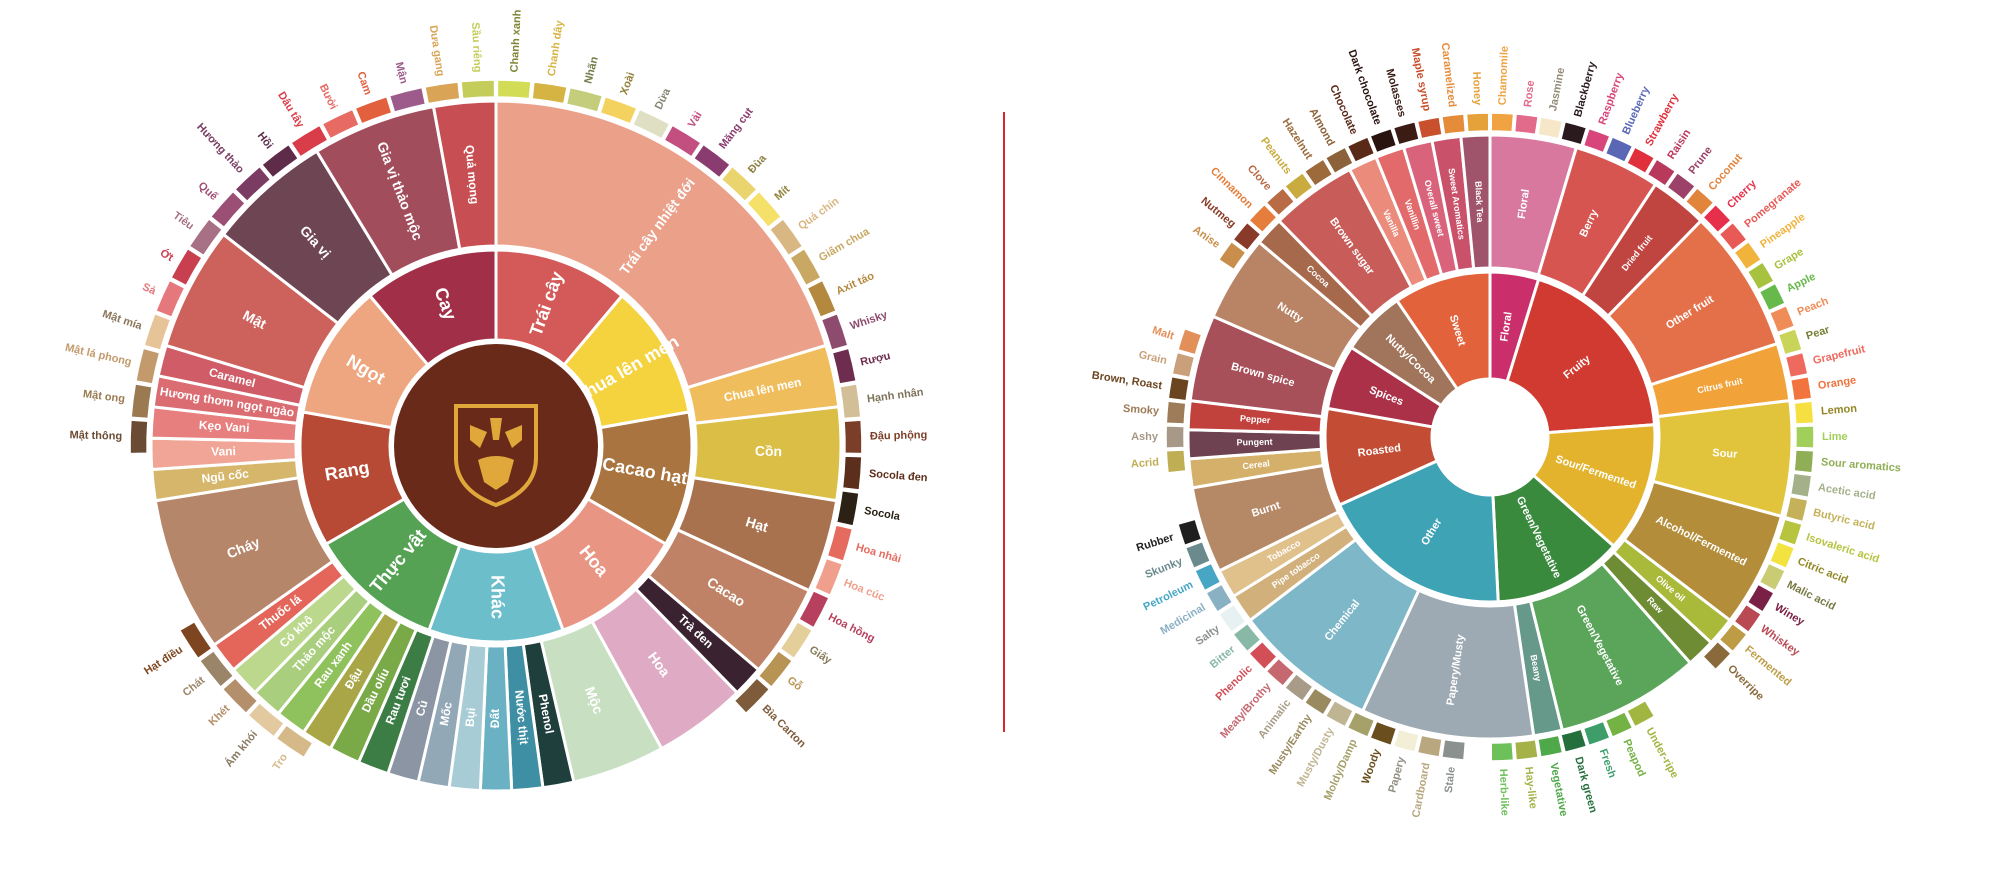 Image resolution: width=2000 pixels, height=889 pixels. I want to click on outer-segment-pomegranate, so click(1733, 236).